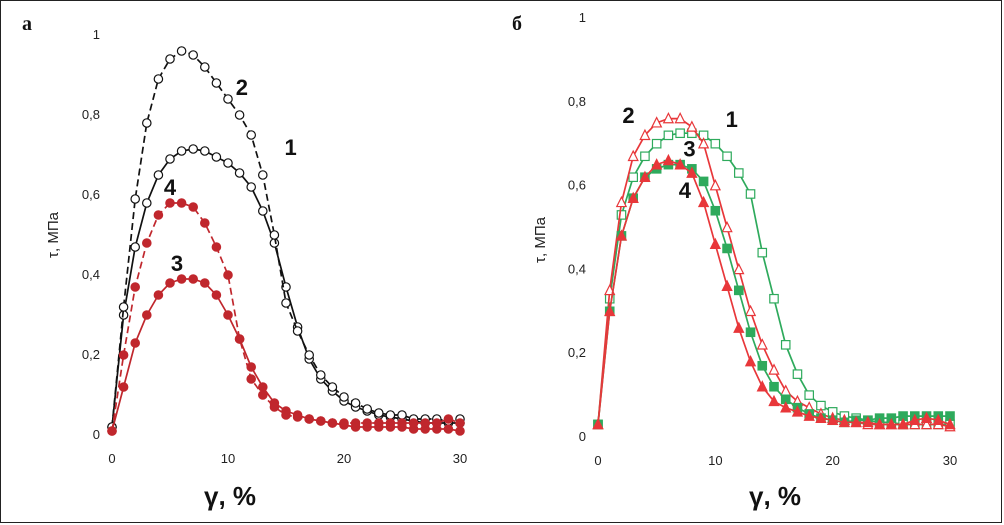 This screenshot has width=1004, height=525. Describe the element at coordinates (170, 187) in the screenshot. I see `curve-label-4: 4` at that location.